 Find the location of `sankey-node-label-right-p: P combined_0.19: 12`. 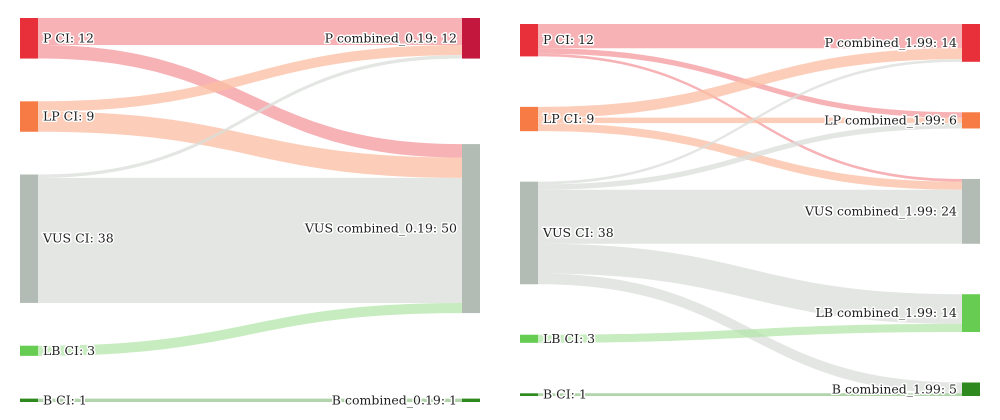

sankey-node-label-right-p: P combined_0.19: 12 is located at coordinates (391, 37).